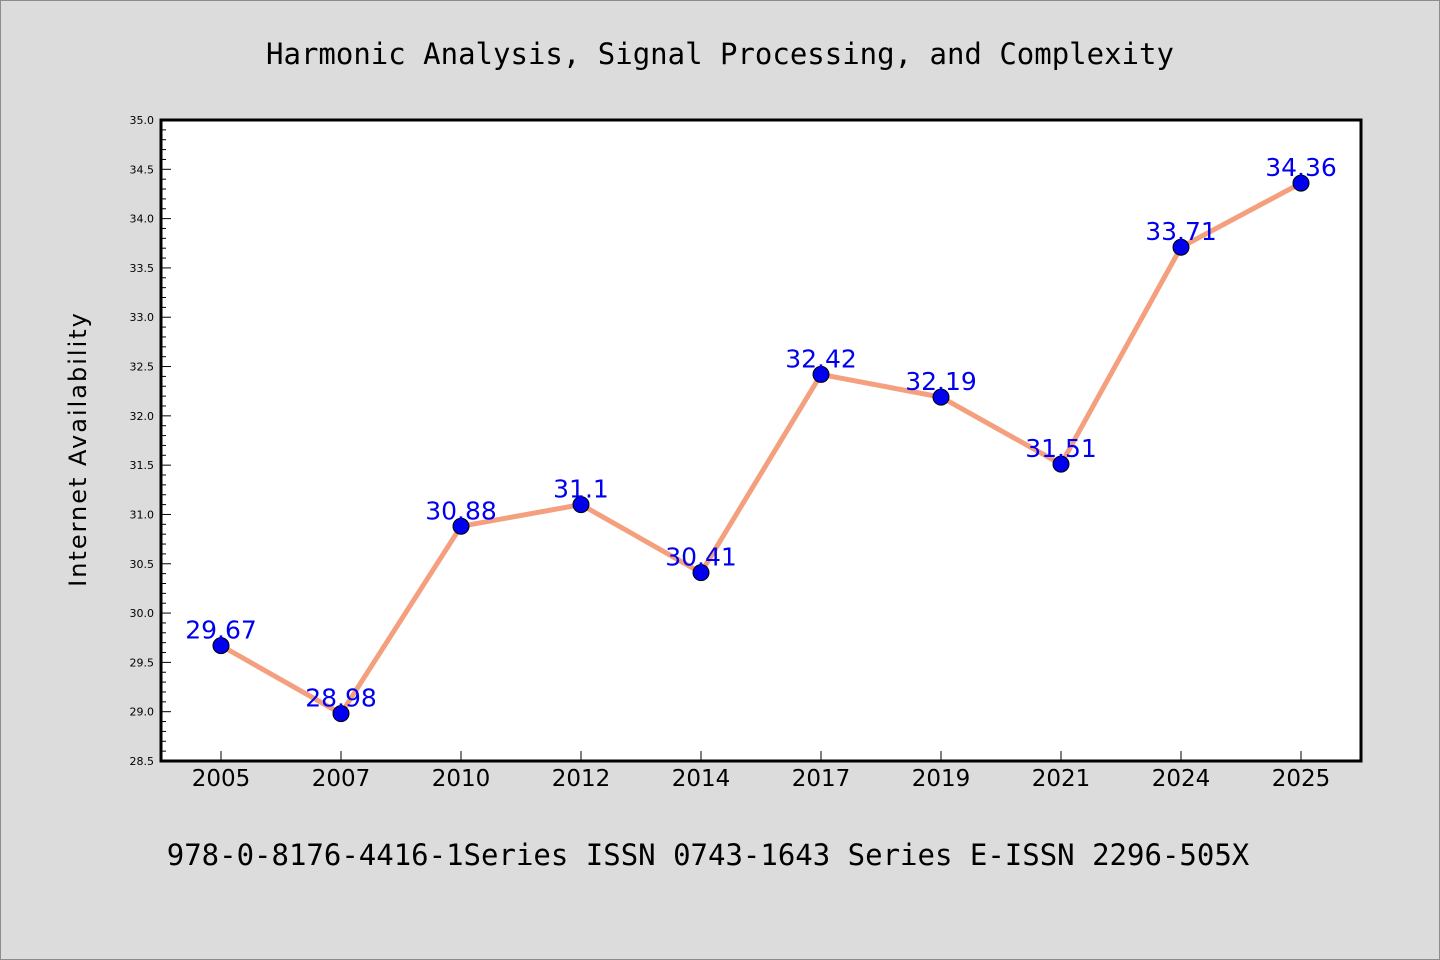  I want to click on y-tick-label: 31.5, so click(142, 465).